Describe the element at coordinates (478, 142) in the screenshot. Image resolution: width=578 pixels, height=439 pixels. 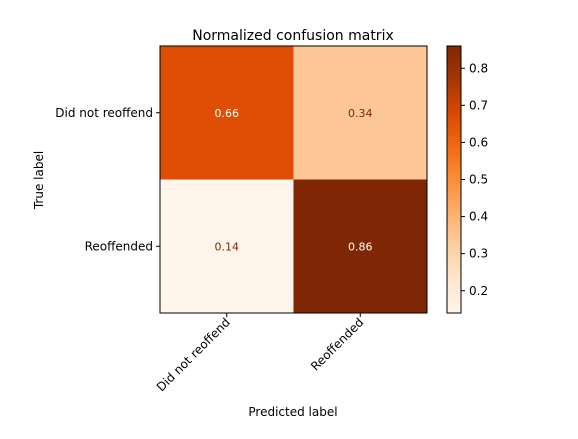
I see `colorbar-tick-label: 0.6` at that location.